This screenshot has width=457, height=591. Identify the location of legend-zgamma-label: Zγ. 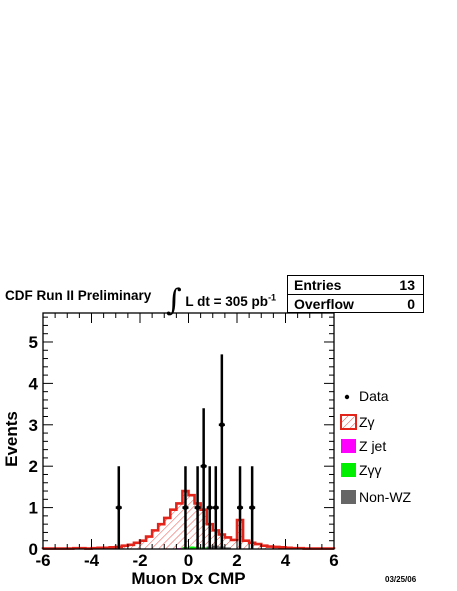
(367, 422).